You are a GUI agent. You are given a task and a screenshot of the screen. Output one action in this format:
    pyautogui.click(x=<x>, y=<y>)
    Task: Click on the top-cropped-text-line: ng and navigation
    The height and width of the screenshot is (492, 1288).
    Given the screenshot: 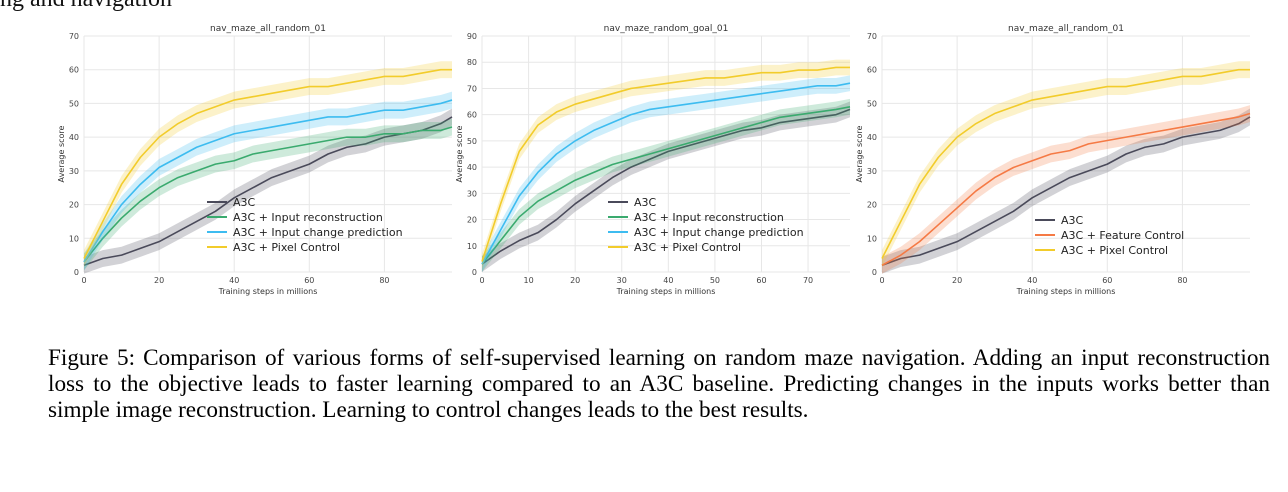 What is the action you would take?
    pyautogui.click(x=86, y=6)
    